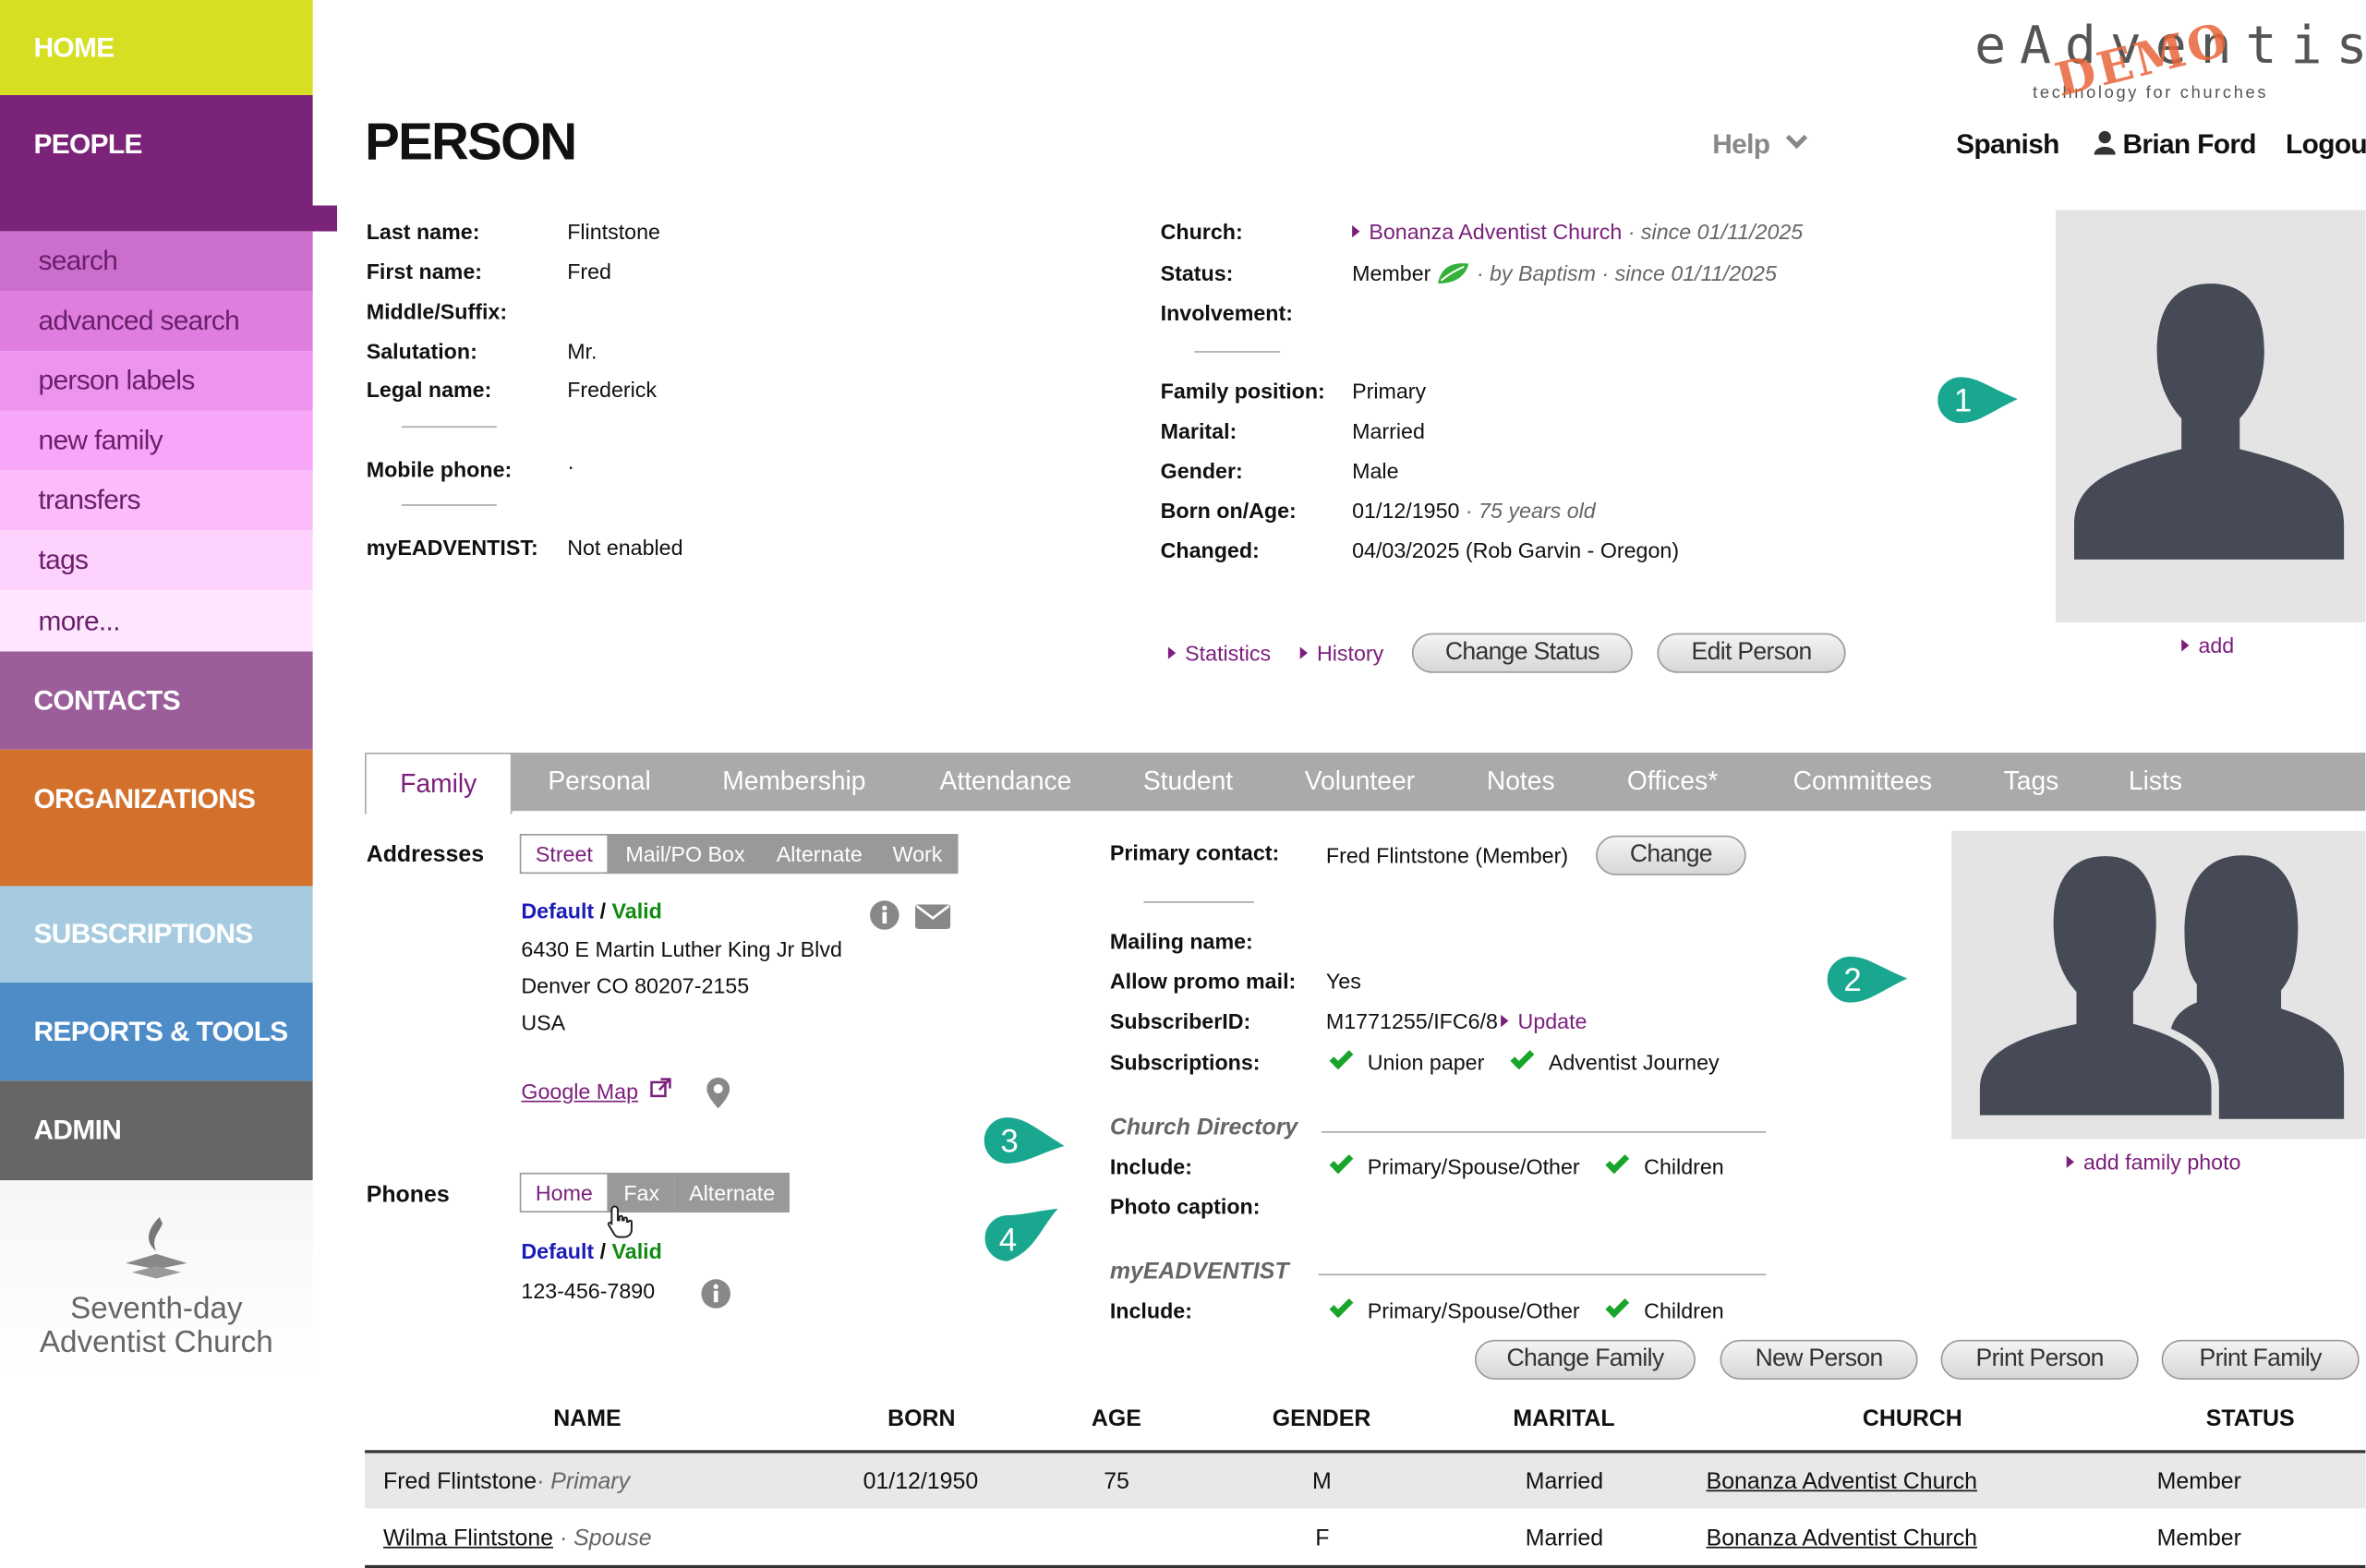  Describe the element at coordinates (1496, 231) in the screenshot. I see `church-link: Bonanza Adventist Church` at that location.